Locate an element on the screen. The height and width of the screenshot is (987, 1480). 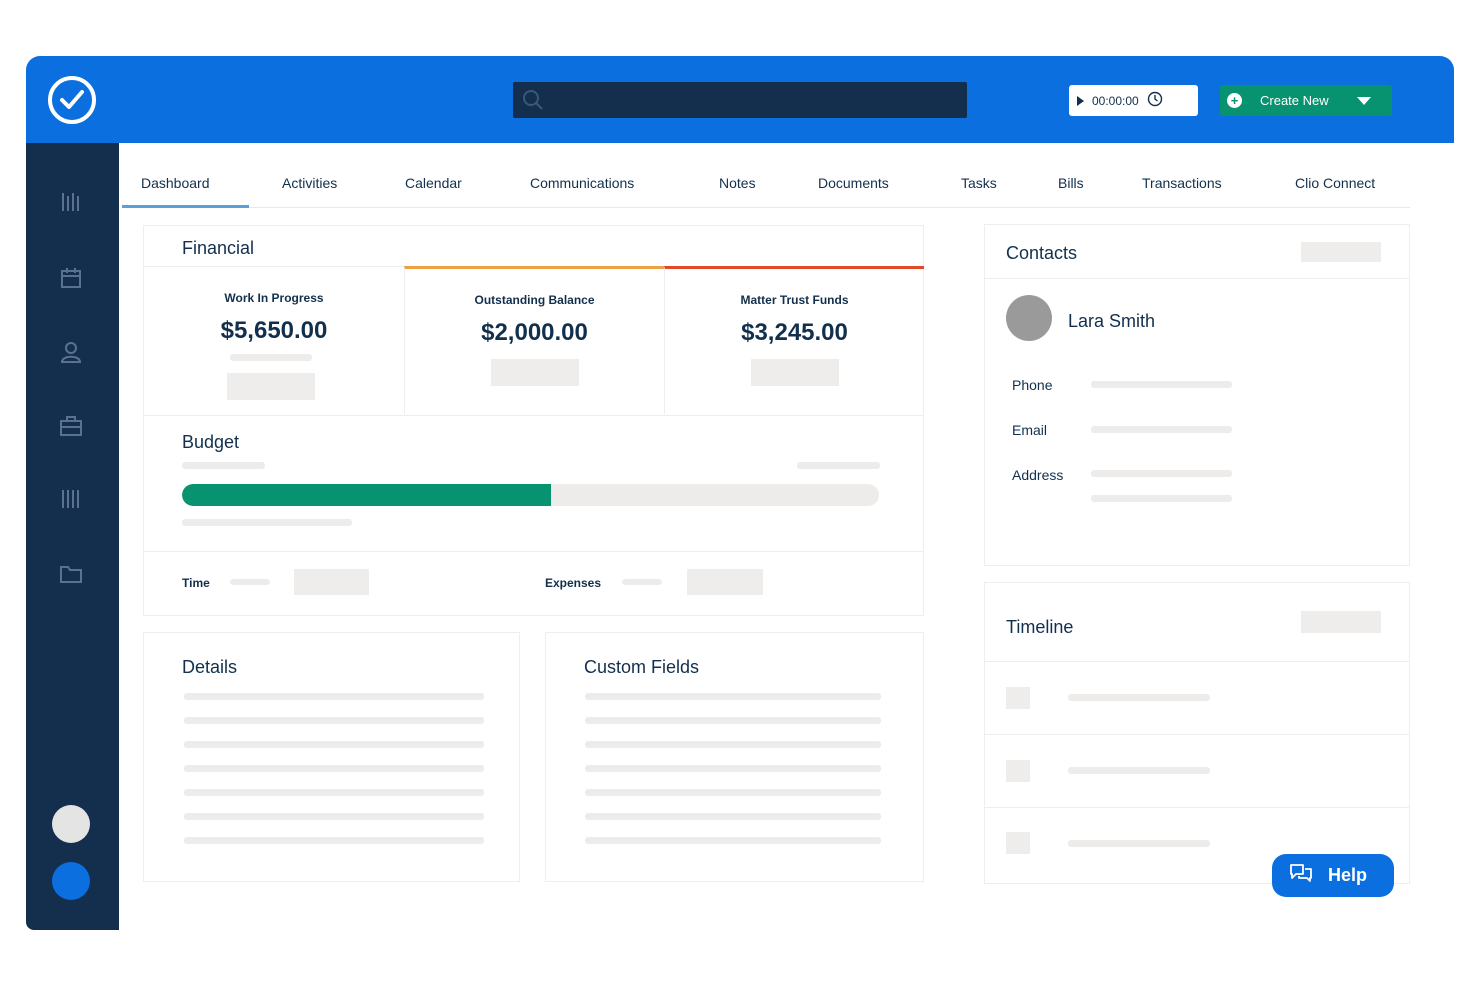
address-label: Address is located at coordinates (1038, 475).